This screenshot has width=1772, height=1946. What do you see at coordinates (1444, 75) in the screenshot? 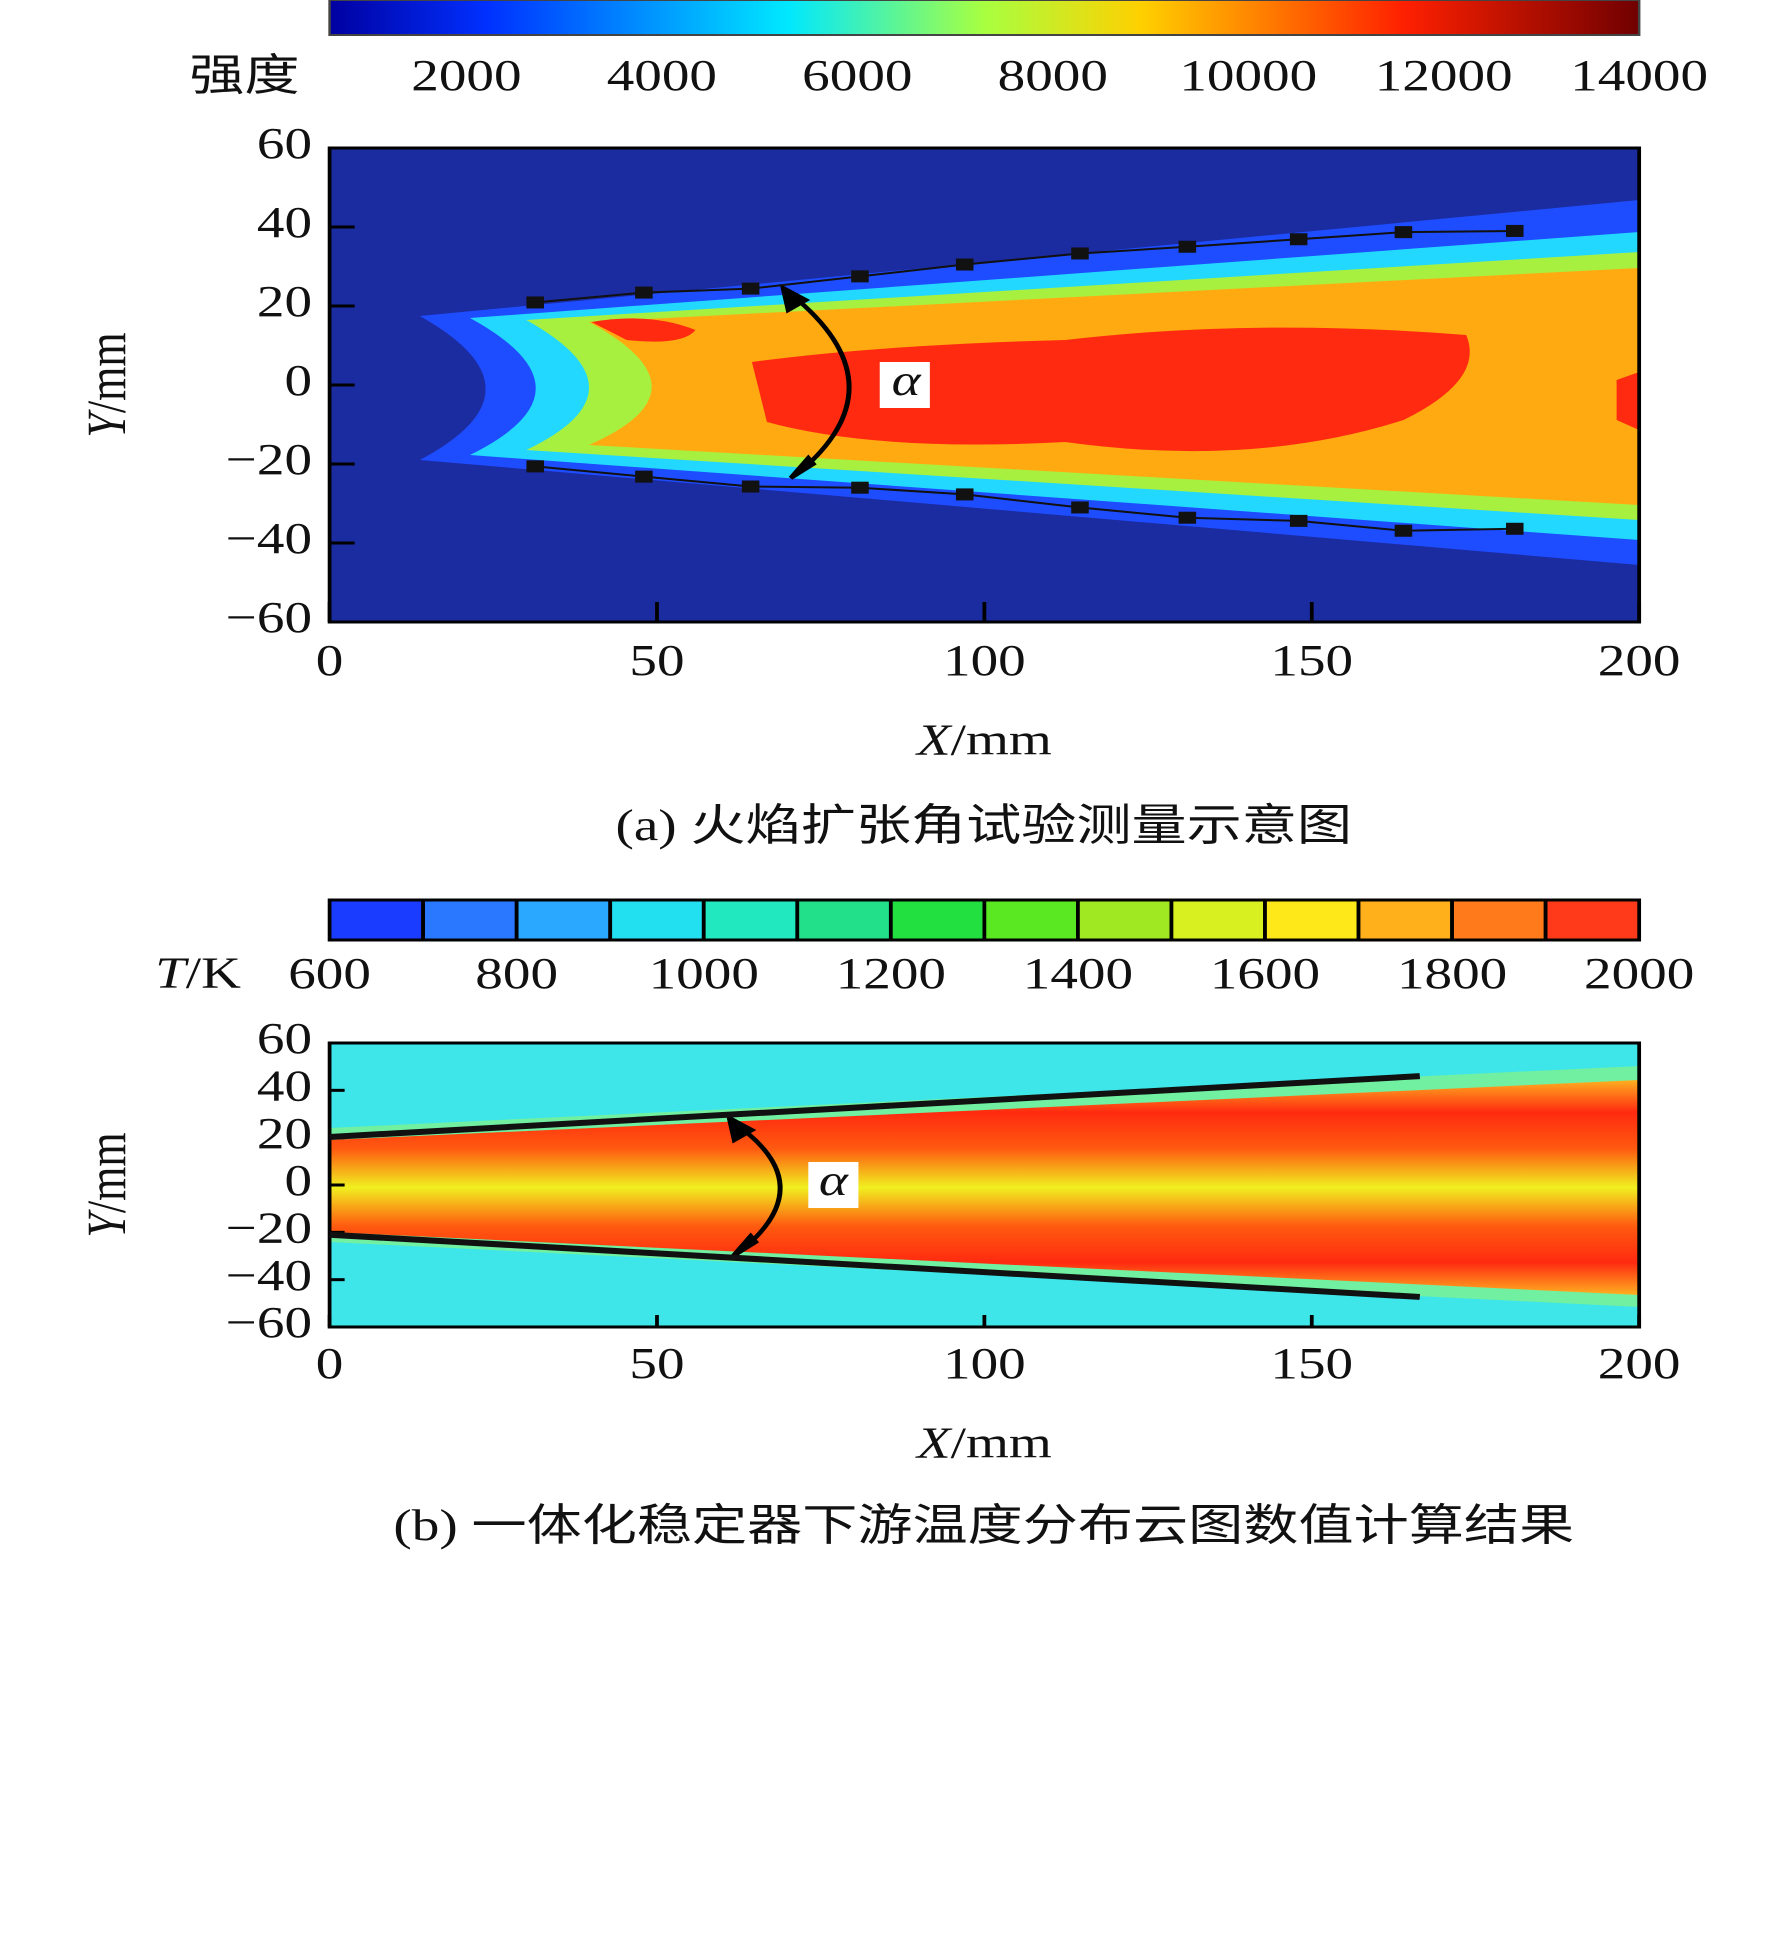
I see `colorbar-tick-label: 12000` at bounding box center [1444, 75].